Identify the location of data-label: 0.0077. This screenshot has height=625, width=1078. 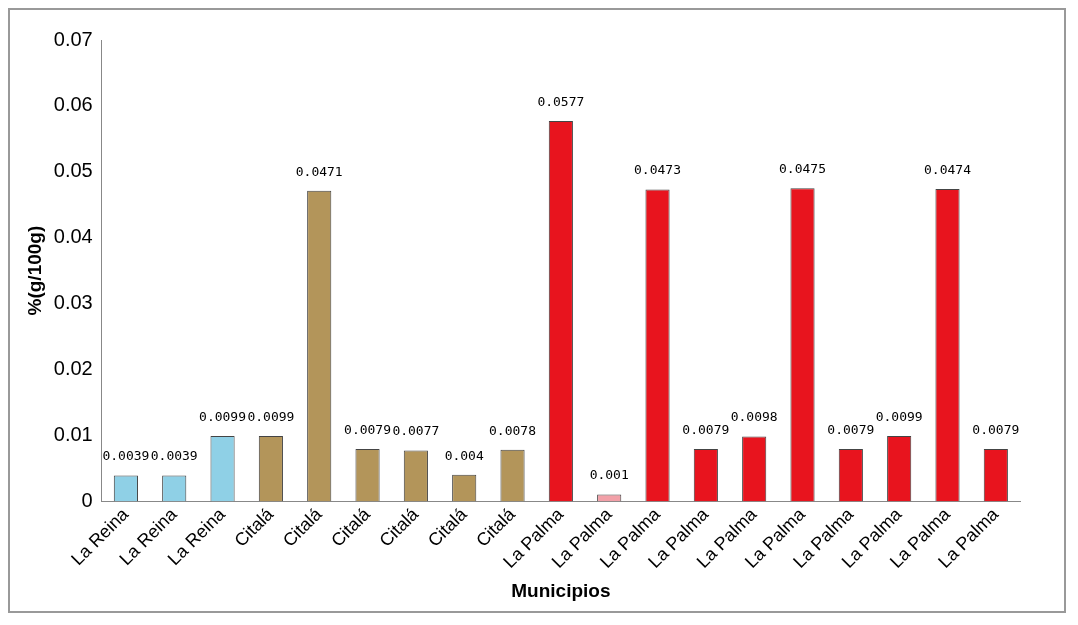
(416, 431).